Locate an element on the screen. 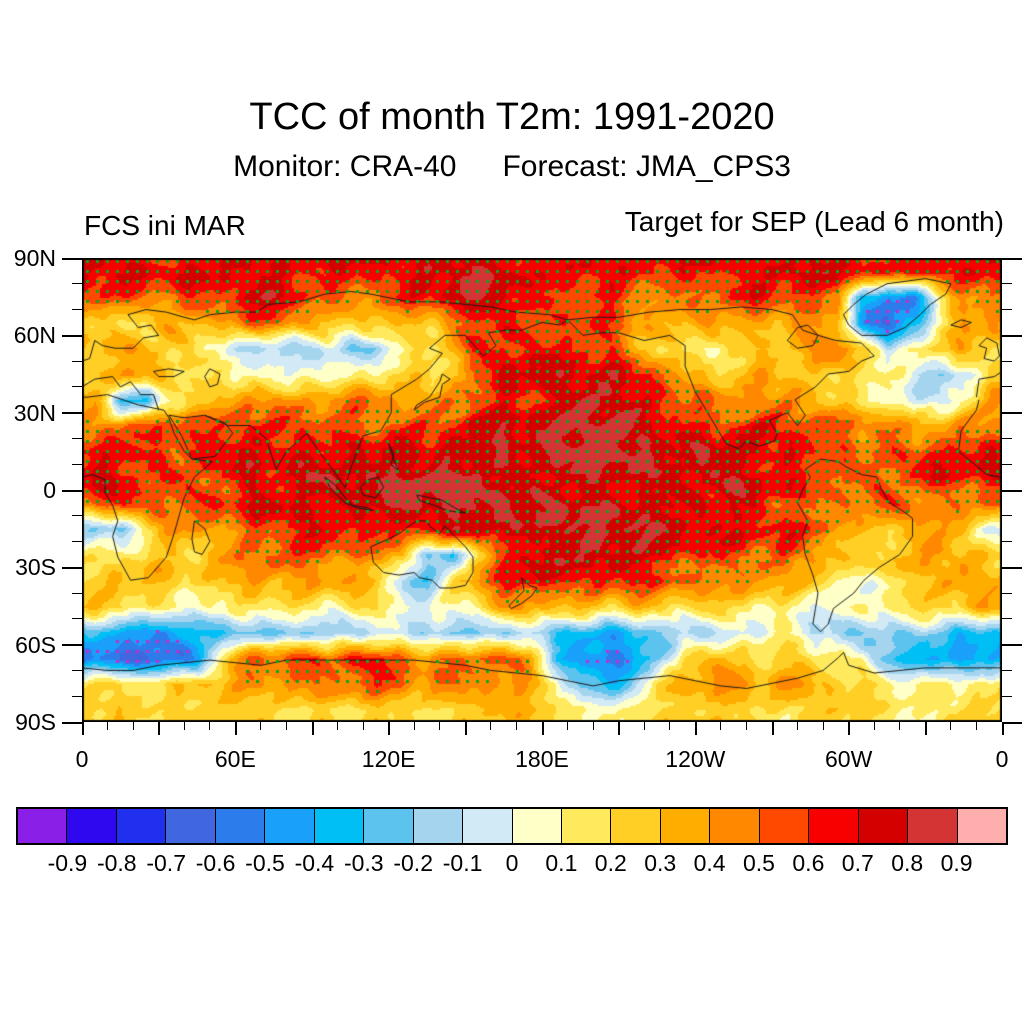  x-axis-label: 120W is located at coordinates (695, 759).